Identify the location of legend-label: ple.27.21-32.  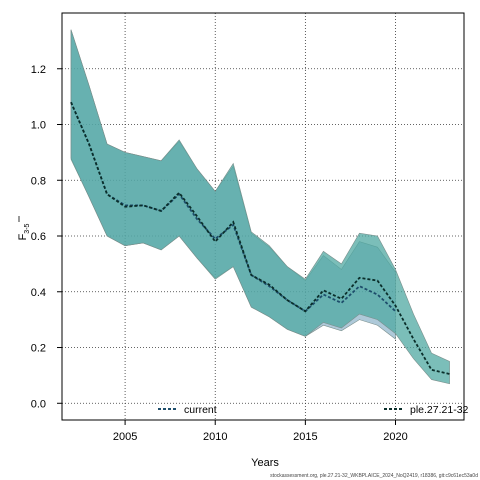
(439, 410).